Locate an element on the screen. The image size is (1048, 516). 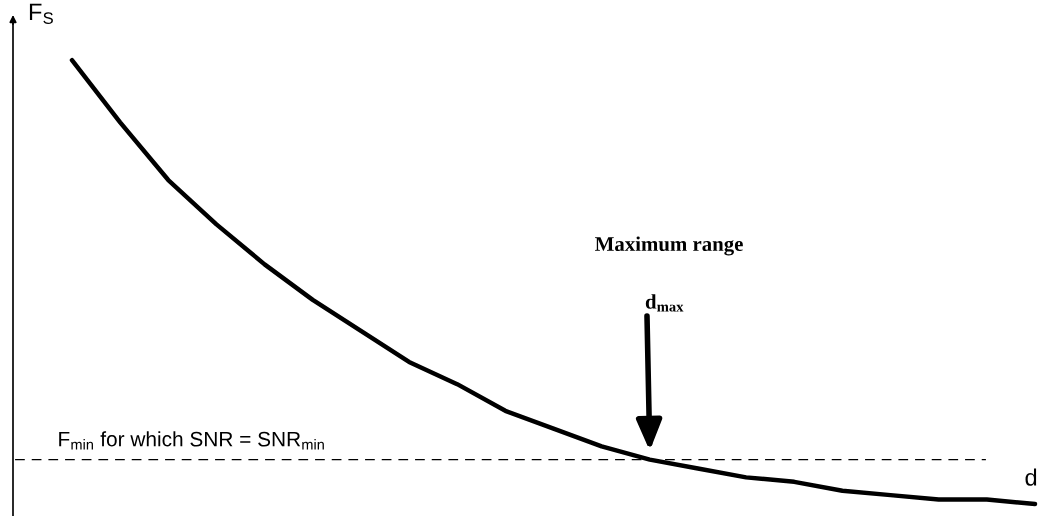
annotation: d$_{max}$ is located at coordinates (664, 303).